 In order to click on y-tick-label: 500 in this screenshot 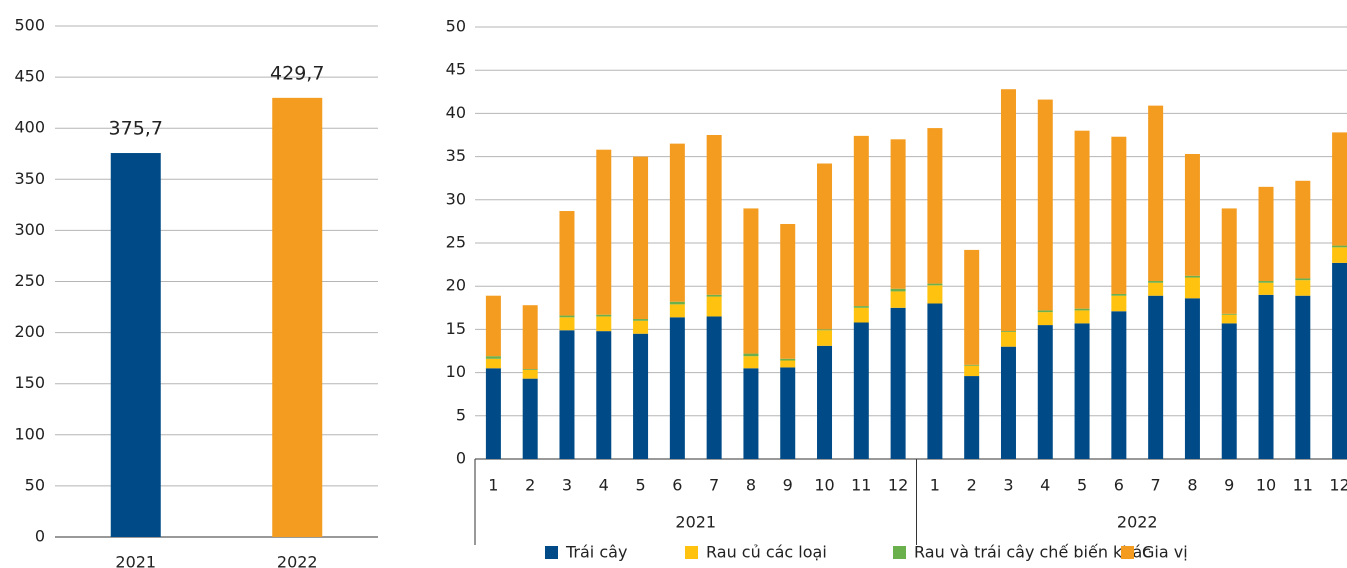, I will do `click(29, 25)`.